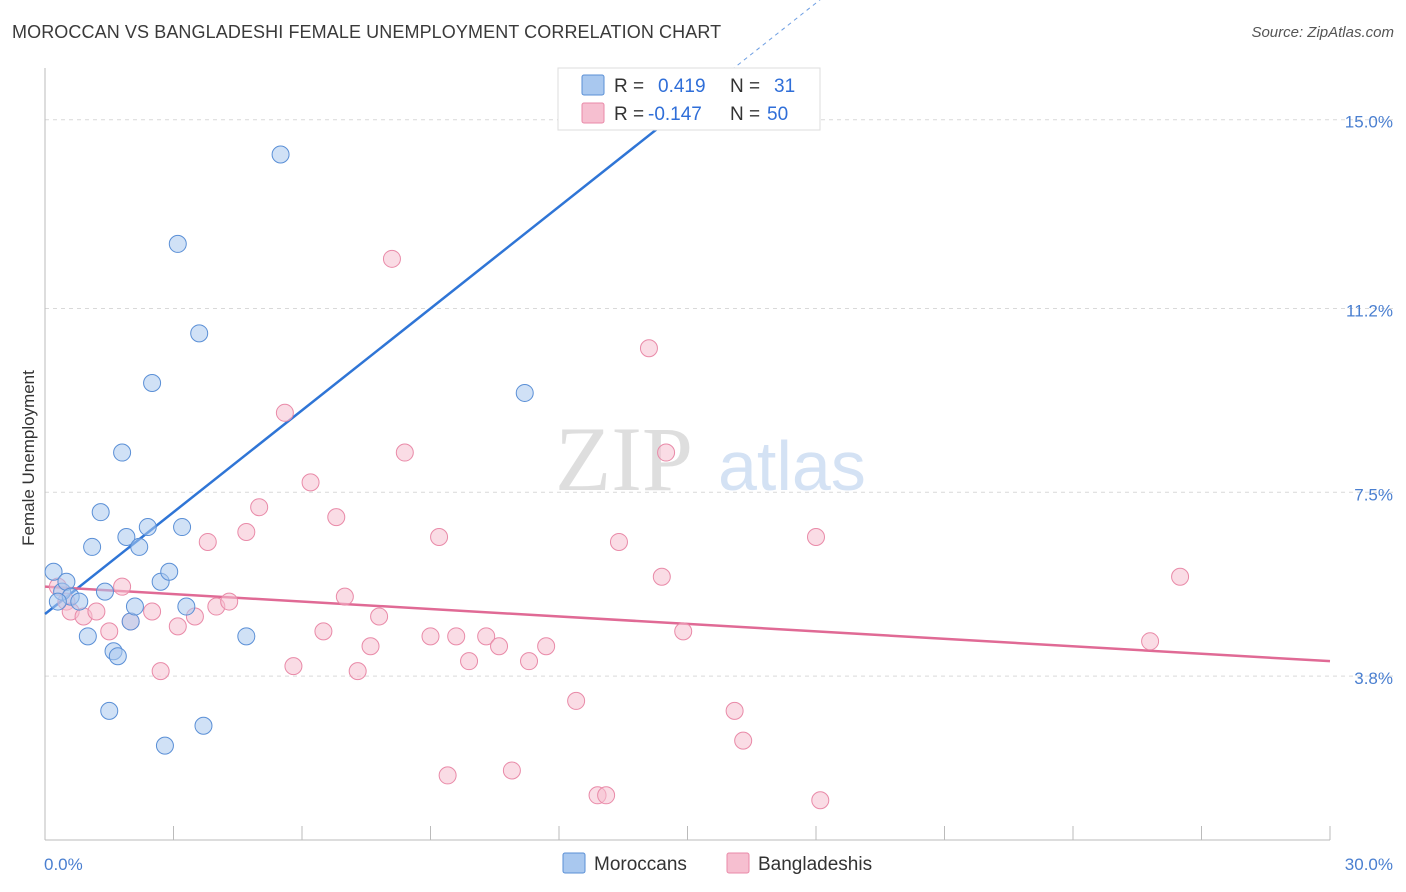  I want to click on watermark-atlas: atlas, so click(792, 466).